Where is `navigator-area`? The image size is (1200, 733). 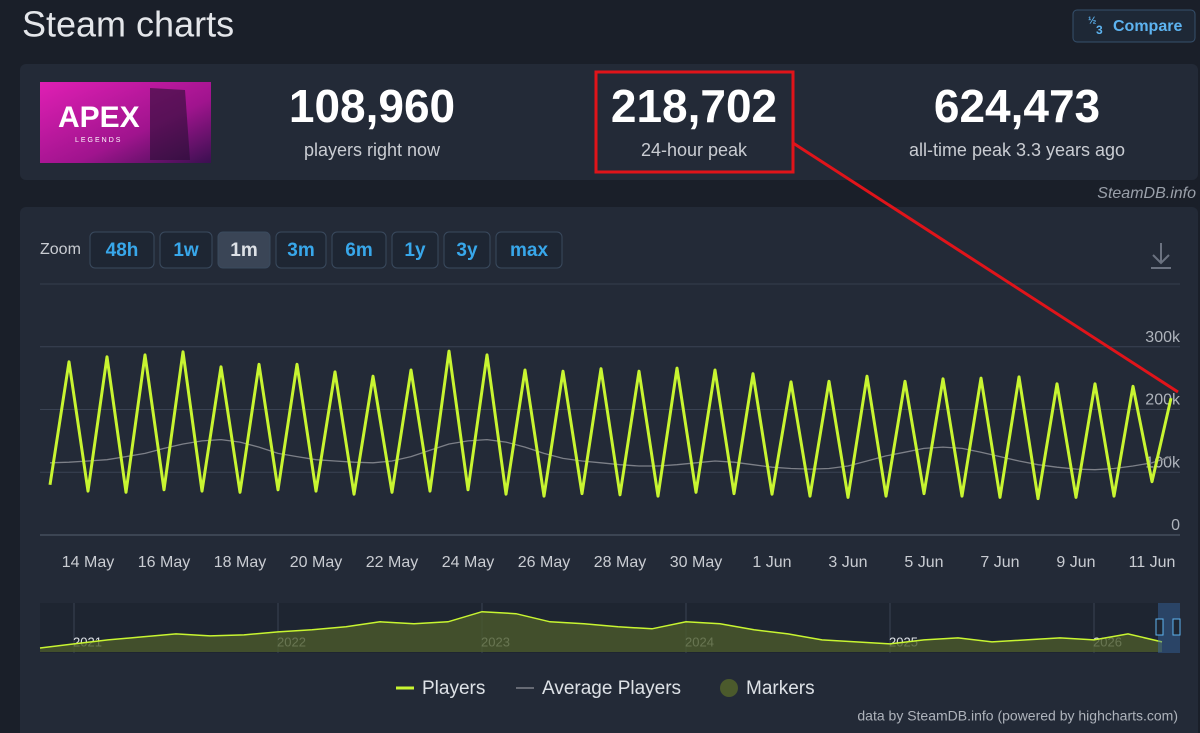 navigator-area is located at coordinates (601, 631).